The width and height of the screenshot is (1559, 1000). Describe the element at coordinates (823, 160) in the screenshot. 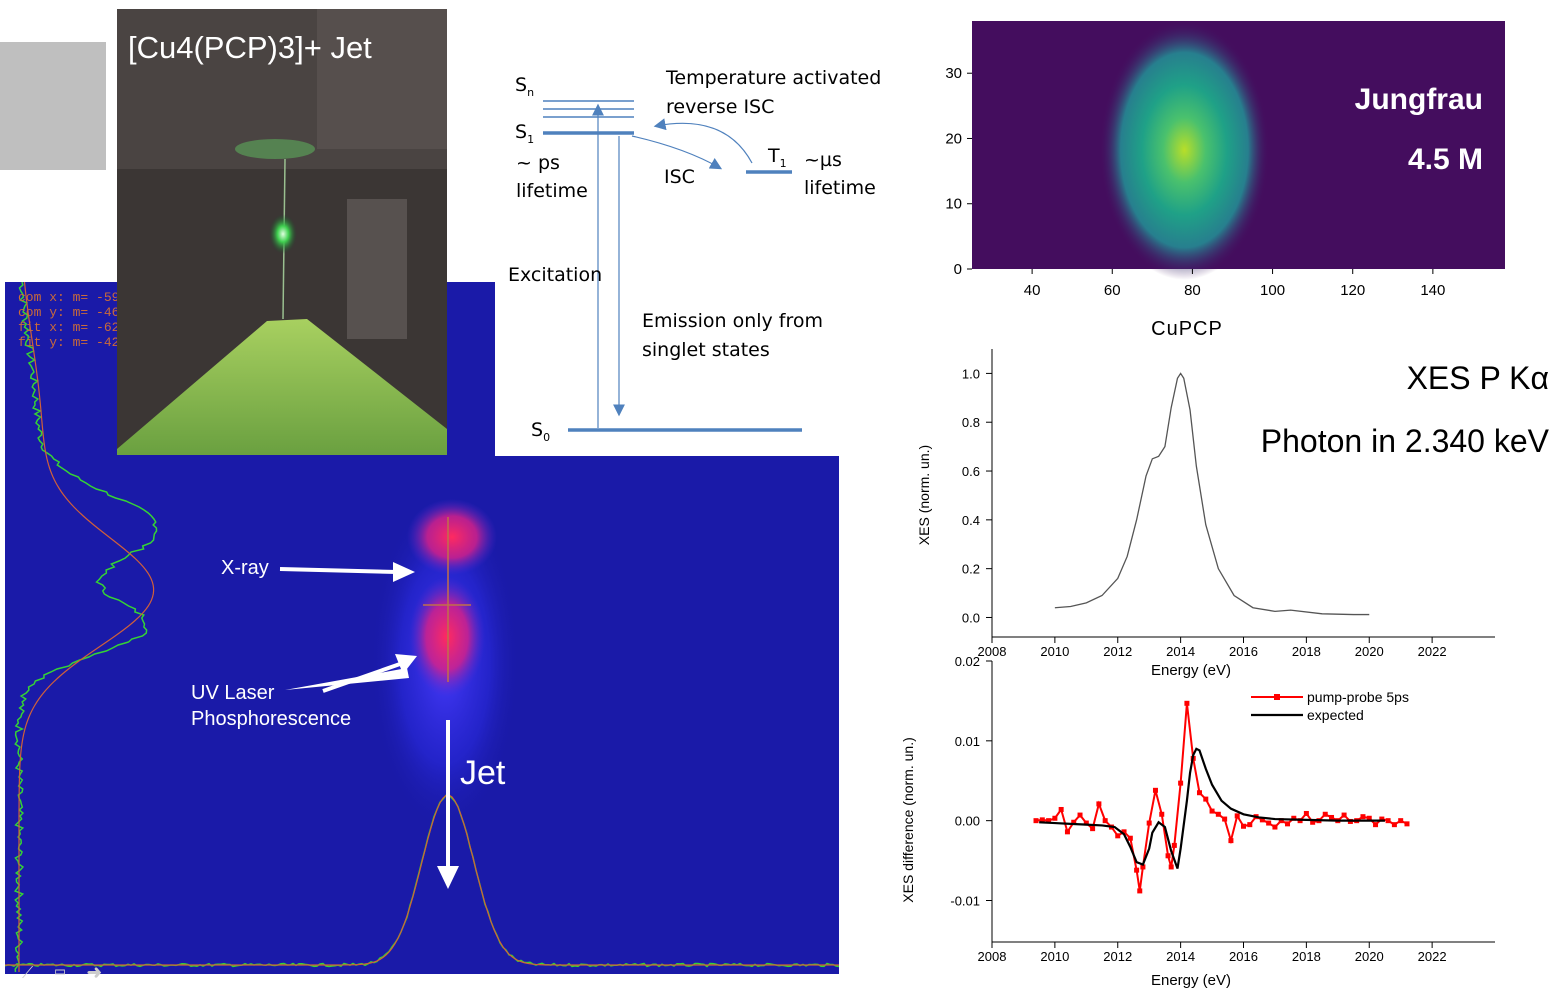

I see `t1-lifetime-1: ~µs` at that location.